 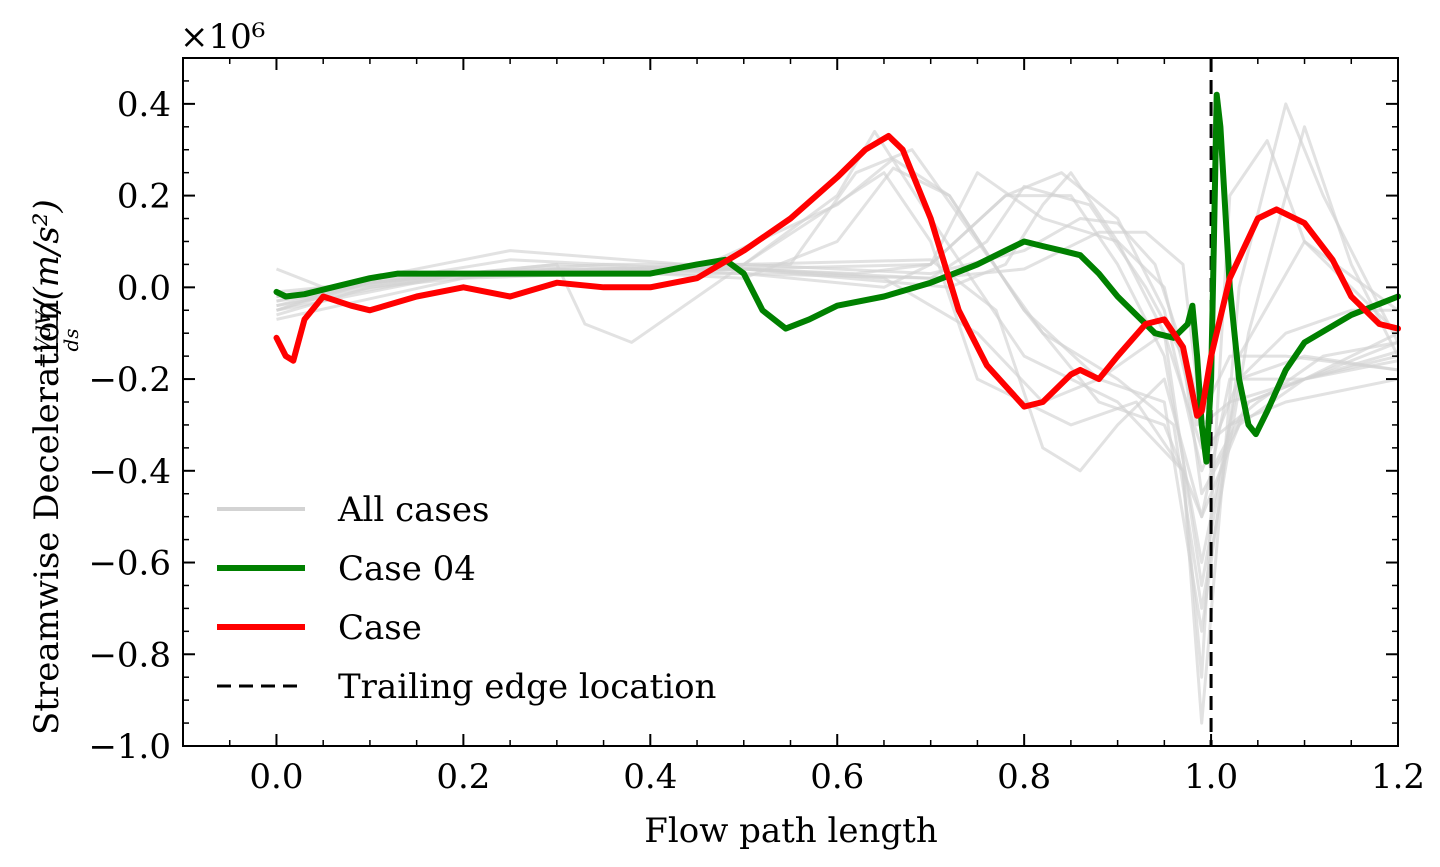 I want to click on y-tick-label: 0.4, so click(x=144, y=105).